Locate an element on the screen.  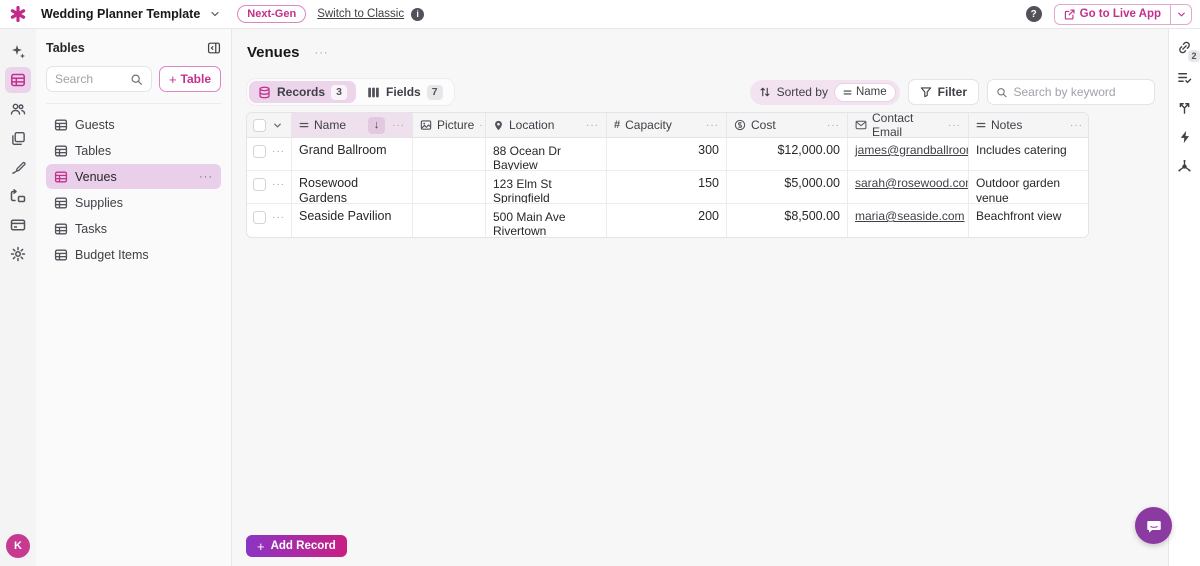
sidebar-item-budget-items: Budget Items ··· is located at coordinates (133, 254).